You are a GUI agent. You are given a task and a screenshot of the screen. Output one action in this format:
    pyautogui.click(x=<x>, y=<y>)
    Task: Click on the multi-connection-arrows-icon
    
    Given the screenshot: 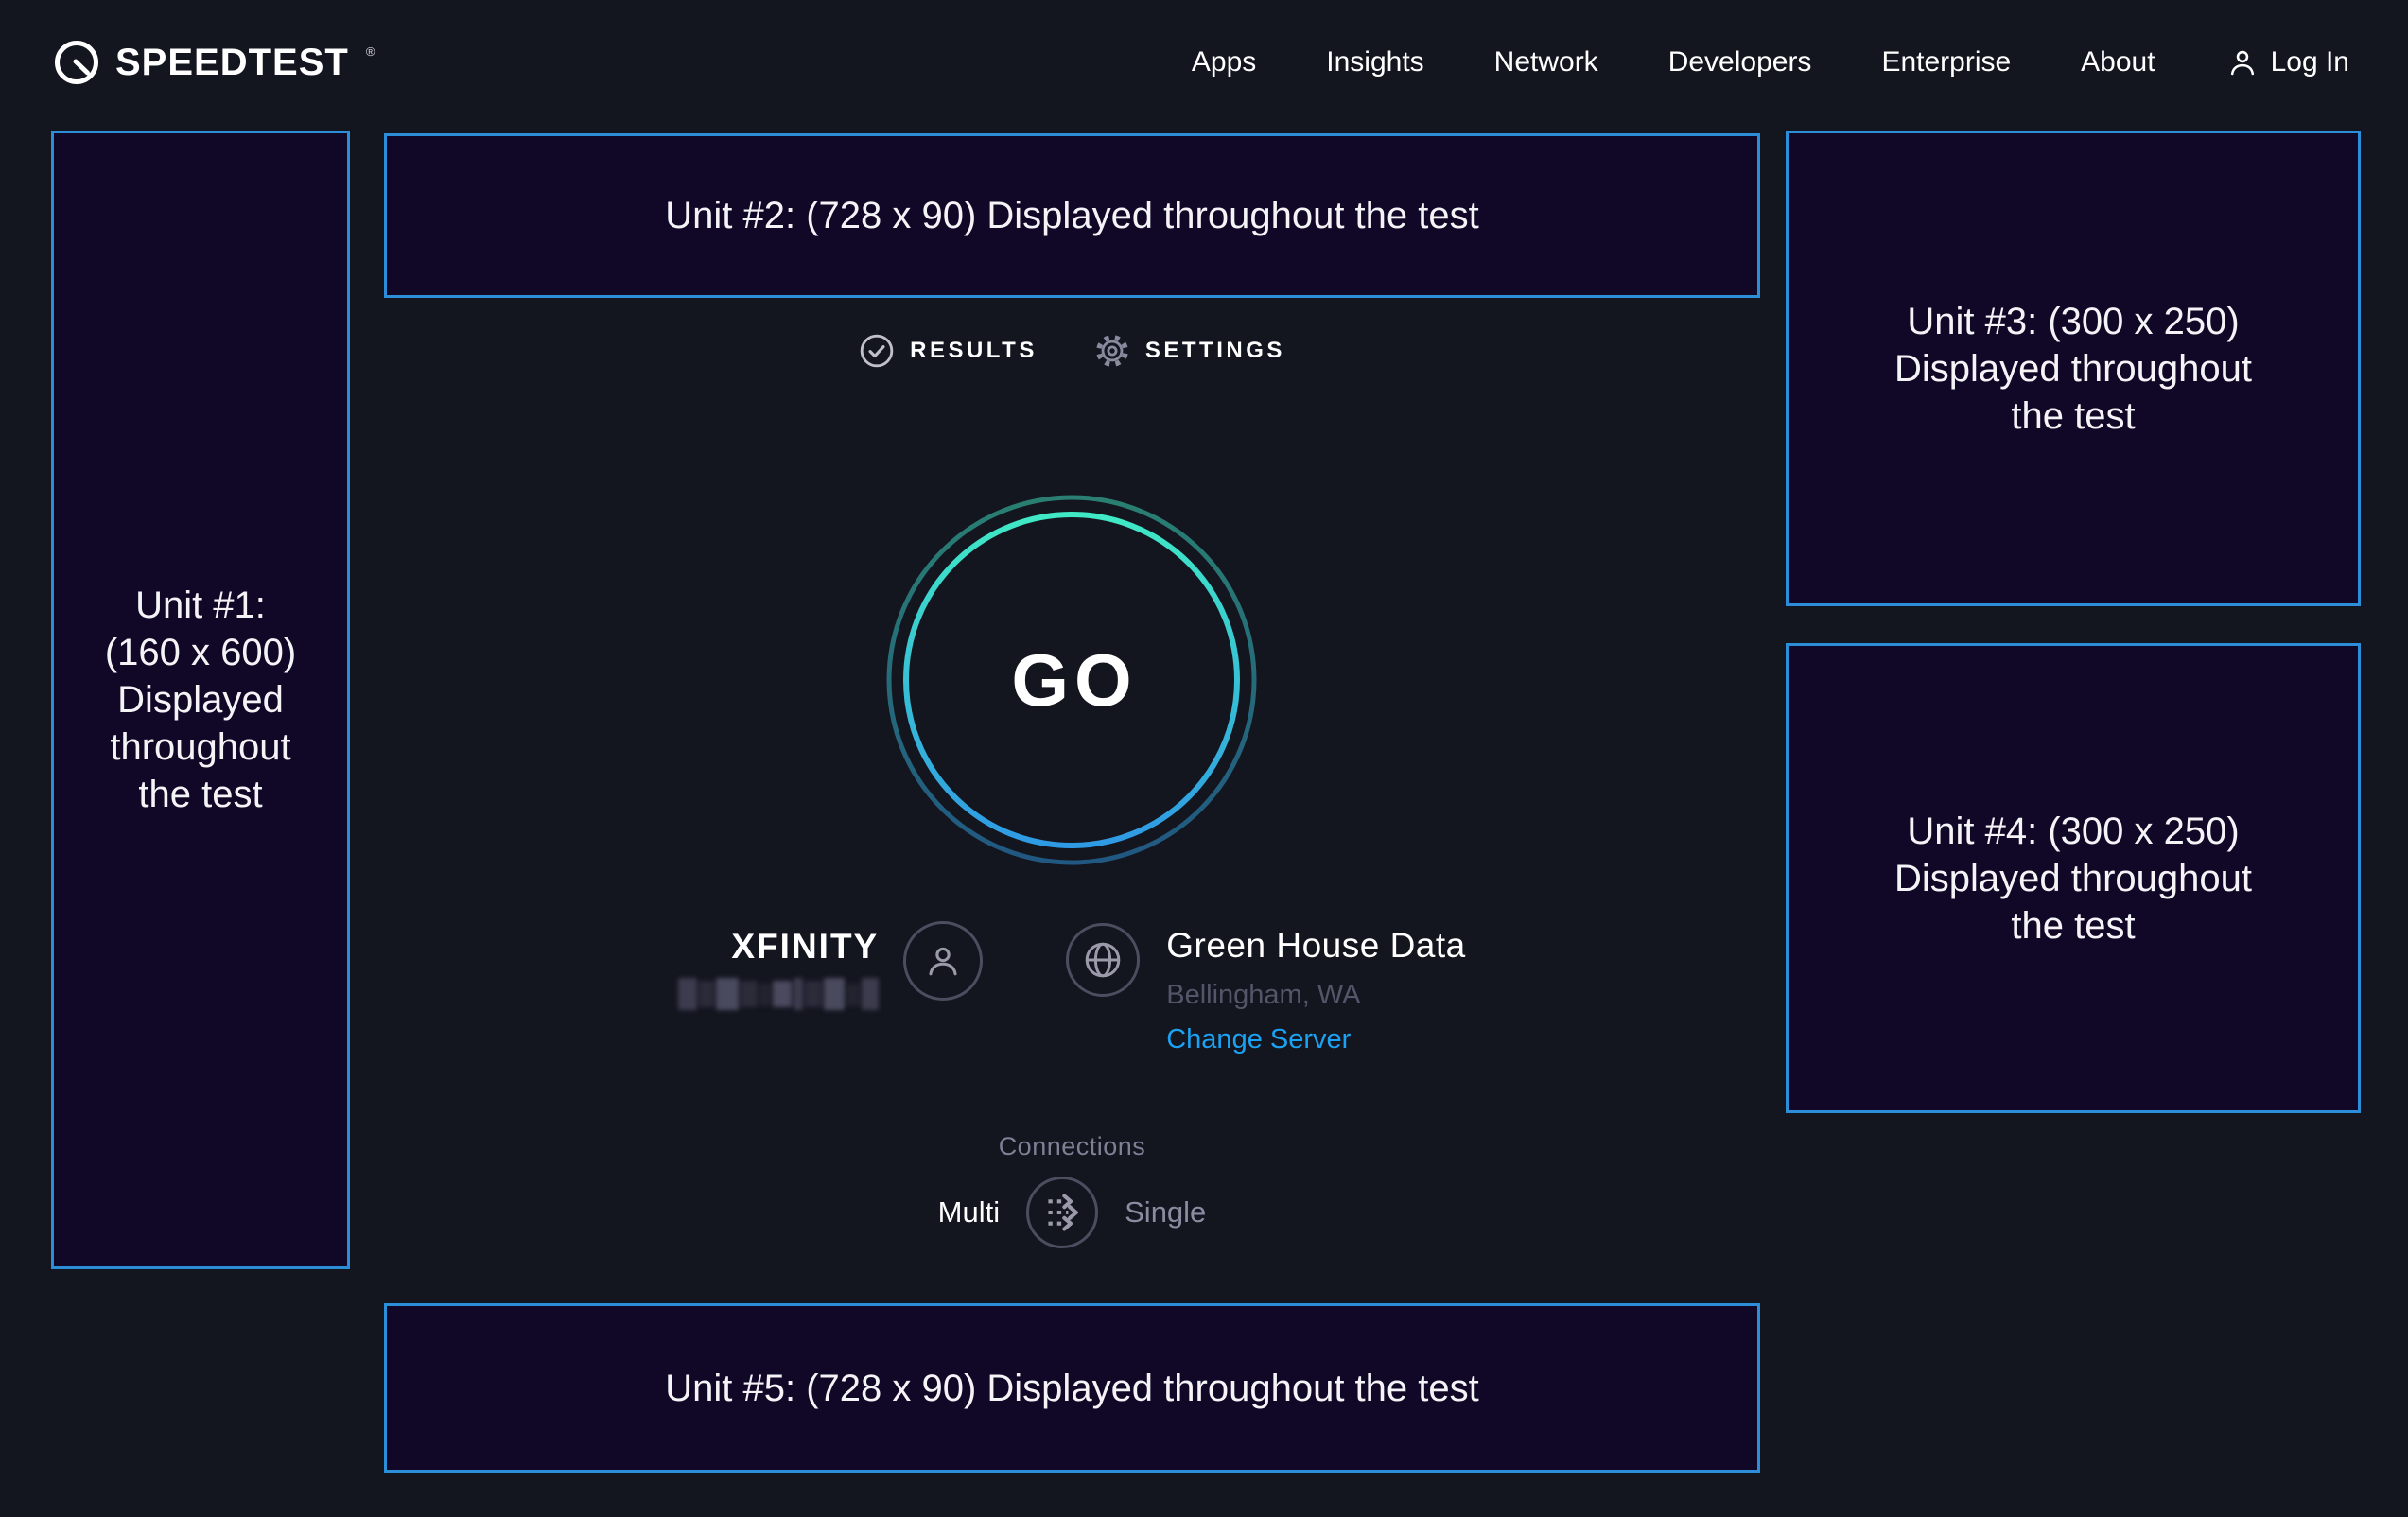 What is the action you would take?
    pyautogui.click(x=1063, y=1212)
    